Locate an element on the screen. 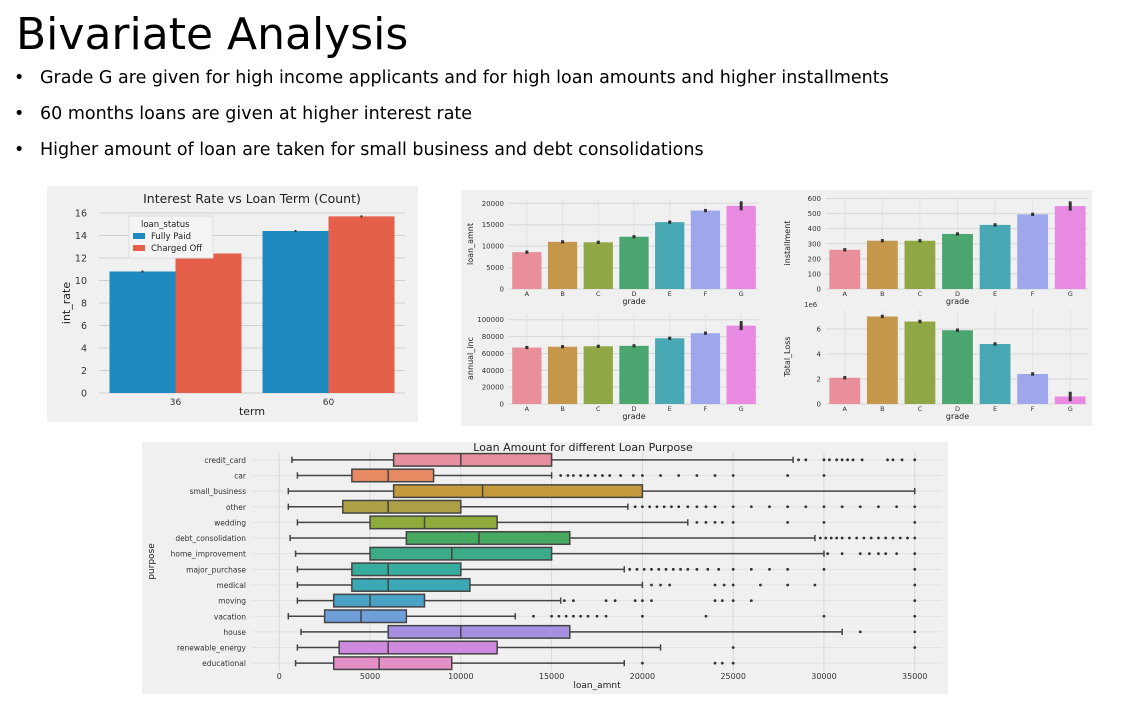 Image resolution: width=1124 pixels, height=704 pixels. y-tick-label: 300 is located at coordinates (814, 244).